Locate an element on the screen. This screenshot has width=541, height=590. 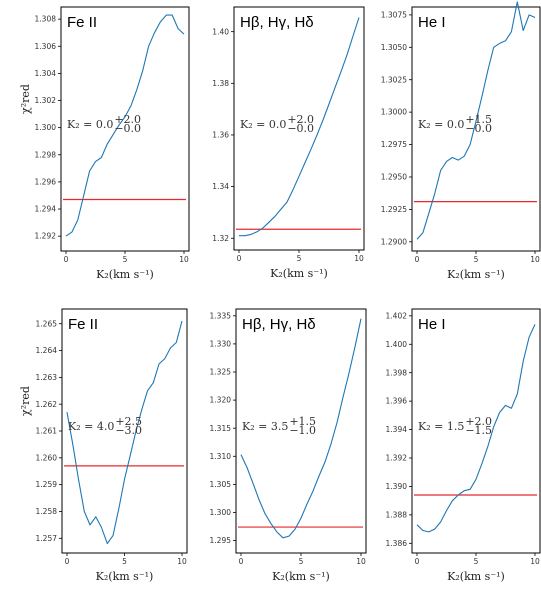
y-tick-label: 1.296 is located at coordinates (46, 181).